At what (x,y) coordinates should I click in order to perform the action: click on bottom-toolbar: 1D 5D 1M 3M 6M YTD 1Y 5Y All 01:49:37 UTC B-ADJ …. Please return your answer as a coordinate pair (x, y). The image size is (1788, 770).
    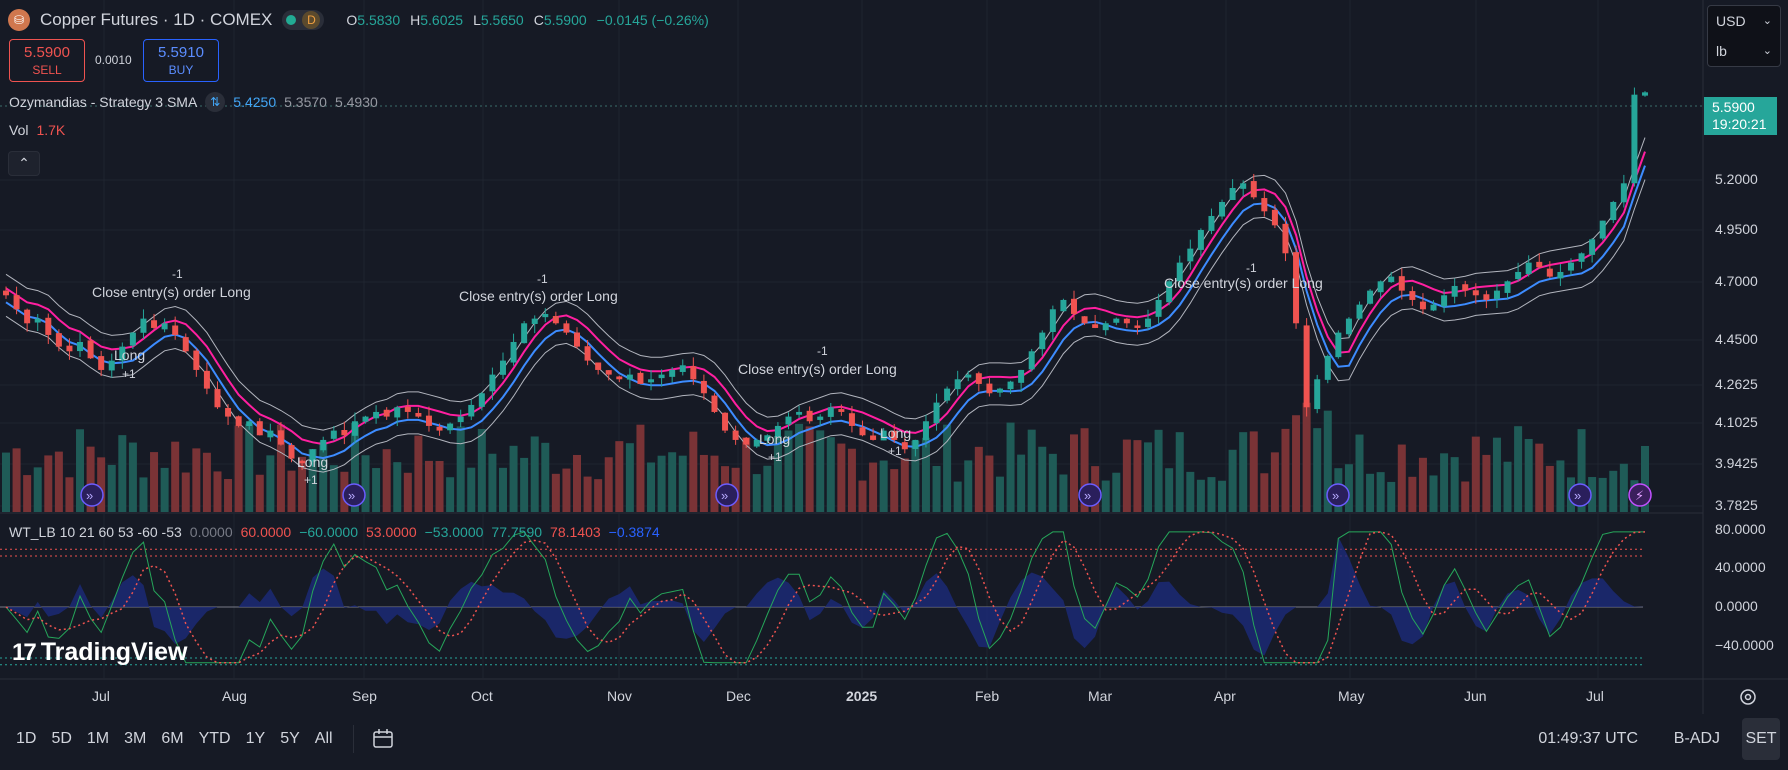
    Looking at the image, I should click on (894, 739).